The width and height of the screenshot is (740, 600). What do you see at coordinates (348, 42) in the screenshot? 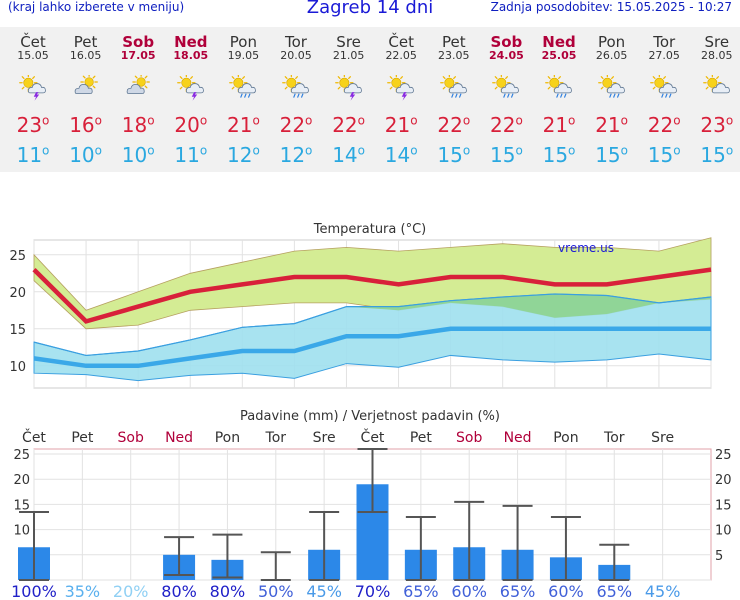
I see `day-name: Sre` at bounding box center [348, 42].